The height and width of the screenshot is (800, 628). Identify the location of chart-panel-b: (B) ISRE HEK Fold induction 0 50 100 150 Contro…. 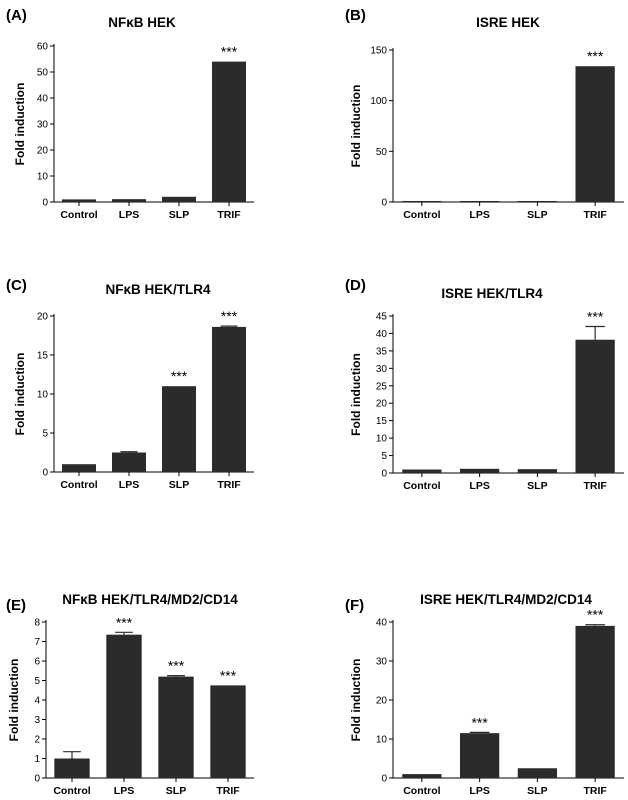
(484, 114).